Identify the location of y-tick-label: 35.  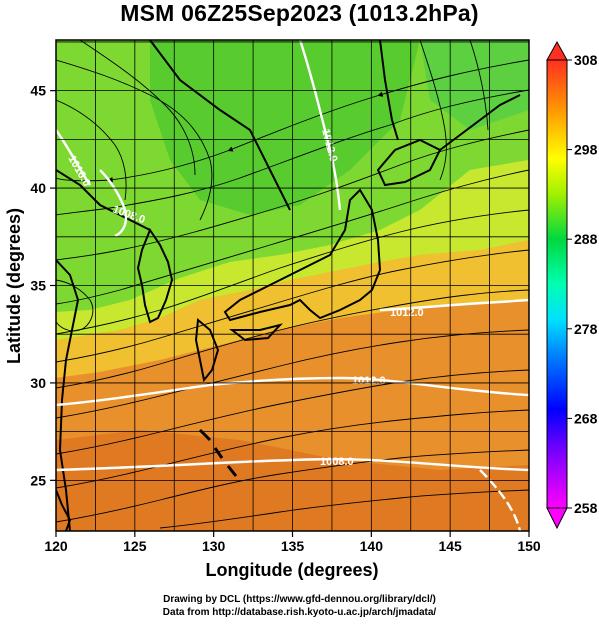
(38, 286).